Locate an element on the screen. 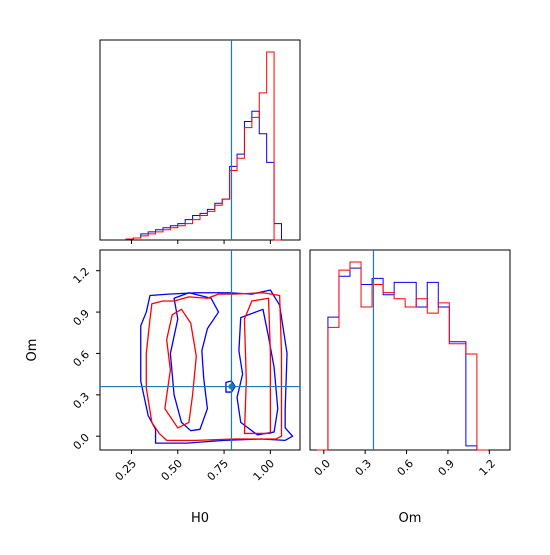  om-y-tick-label: 0.0 is located at coordinates (82, 442).